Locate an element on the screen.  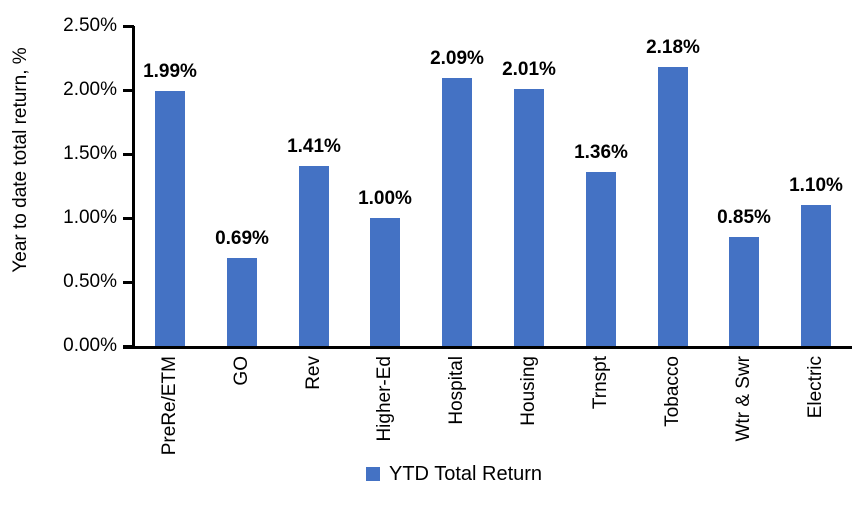
x-category-label: Wtr & Swr is located at coordinates (743, 399).